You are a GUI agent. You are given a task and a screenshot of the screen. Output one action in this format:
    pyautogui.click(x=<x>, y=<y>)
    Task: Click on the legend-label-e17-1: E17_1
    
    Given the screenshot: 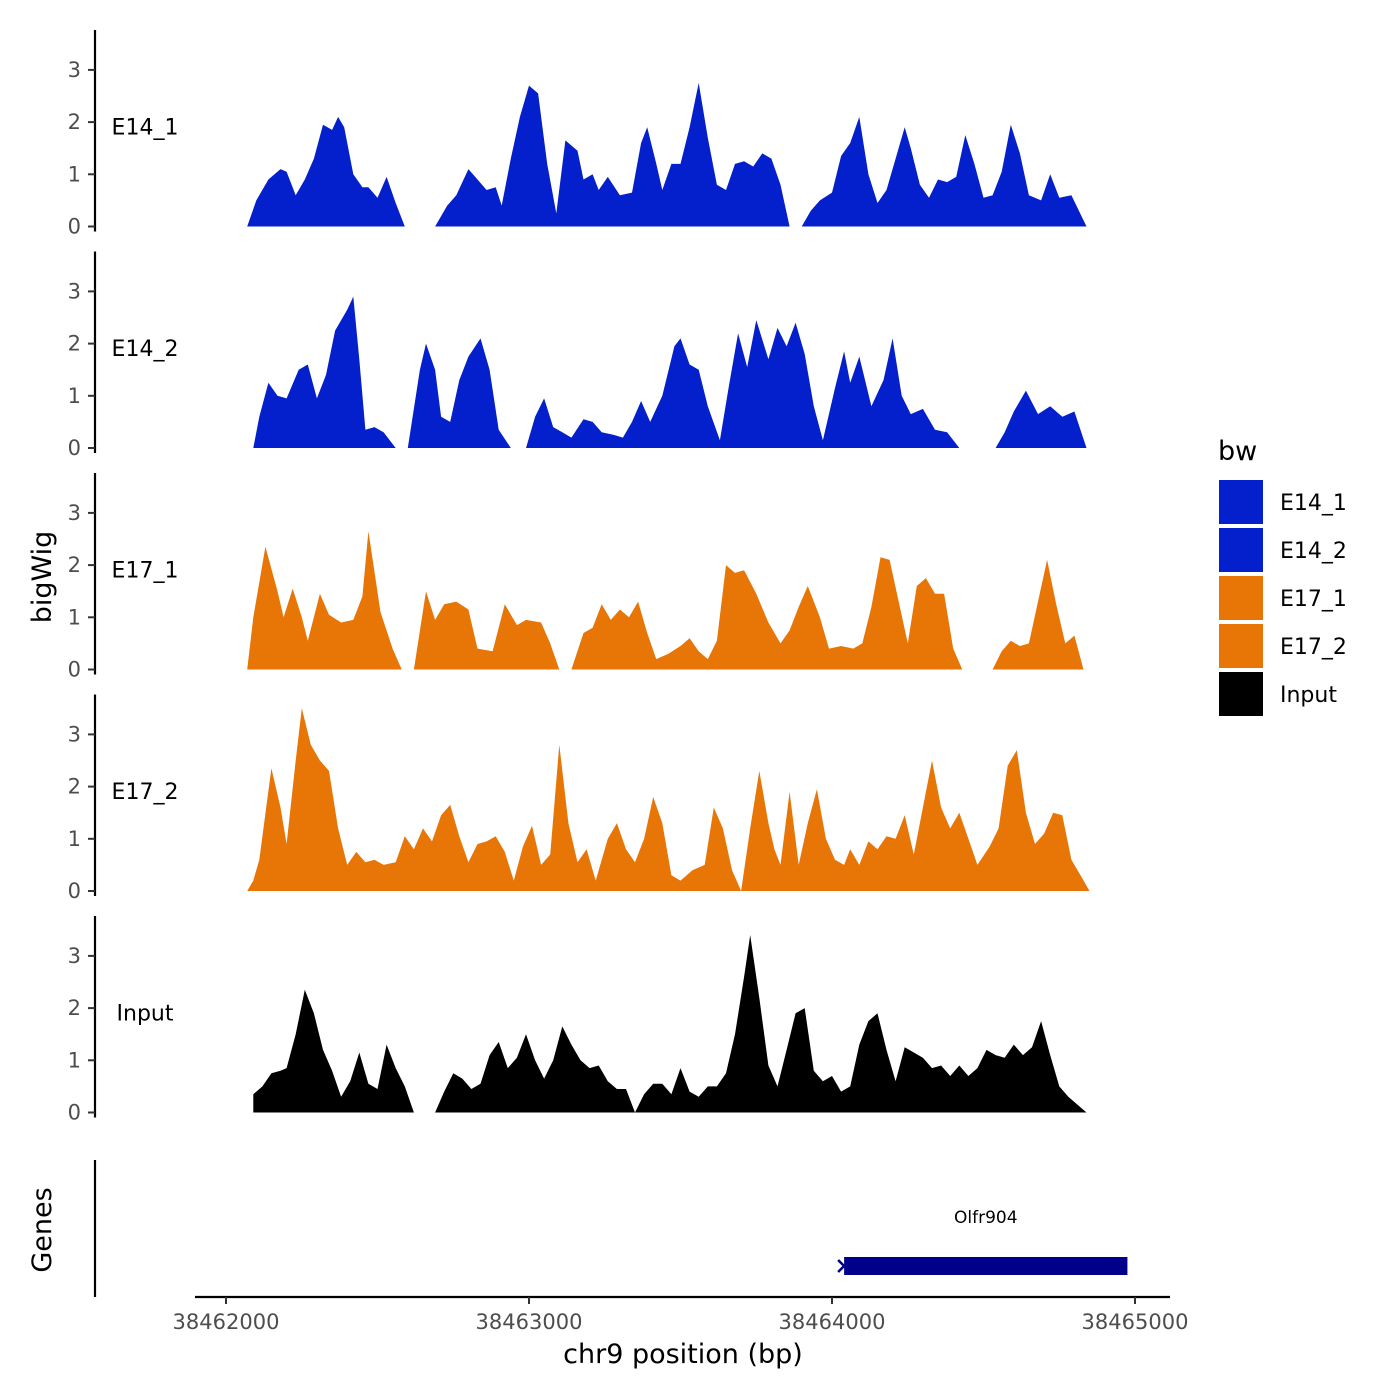 What is the action you would take?
    pyautogui.click(x=1313, y=599)
    